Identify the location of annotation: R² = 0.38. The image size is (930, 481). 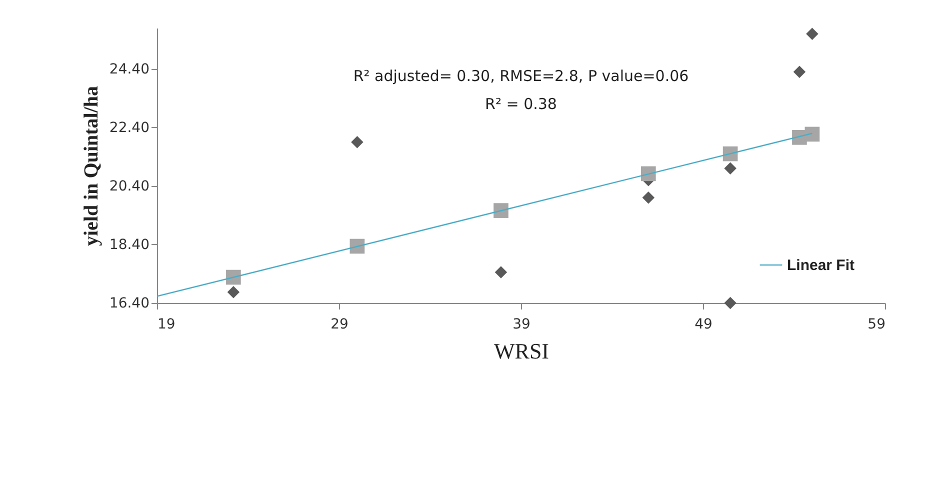
(521, 104).